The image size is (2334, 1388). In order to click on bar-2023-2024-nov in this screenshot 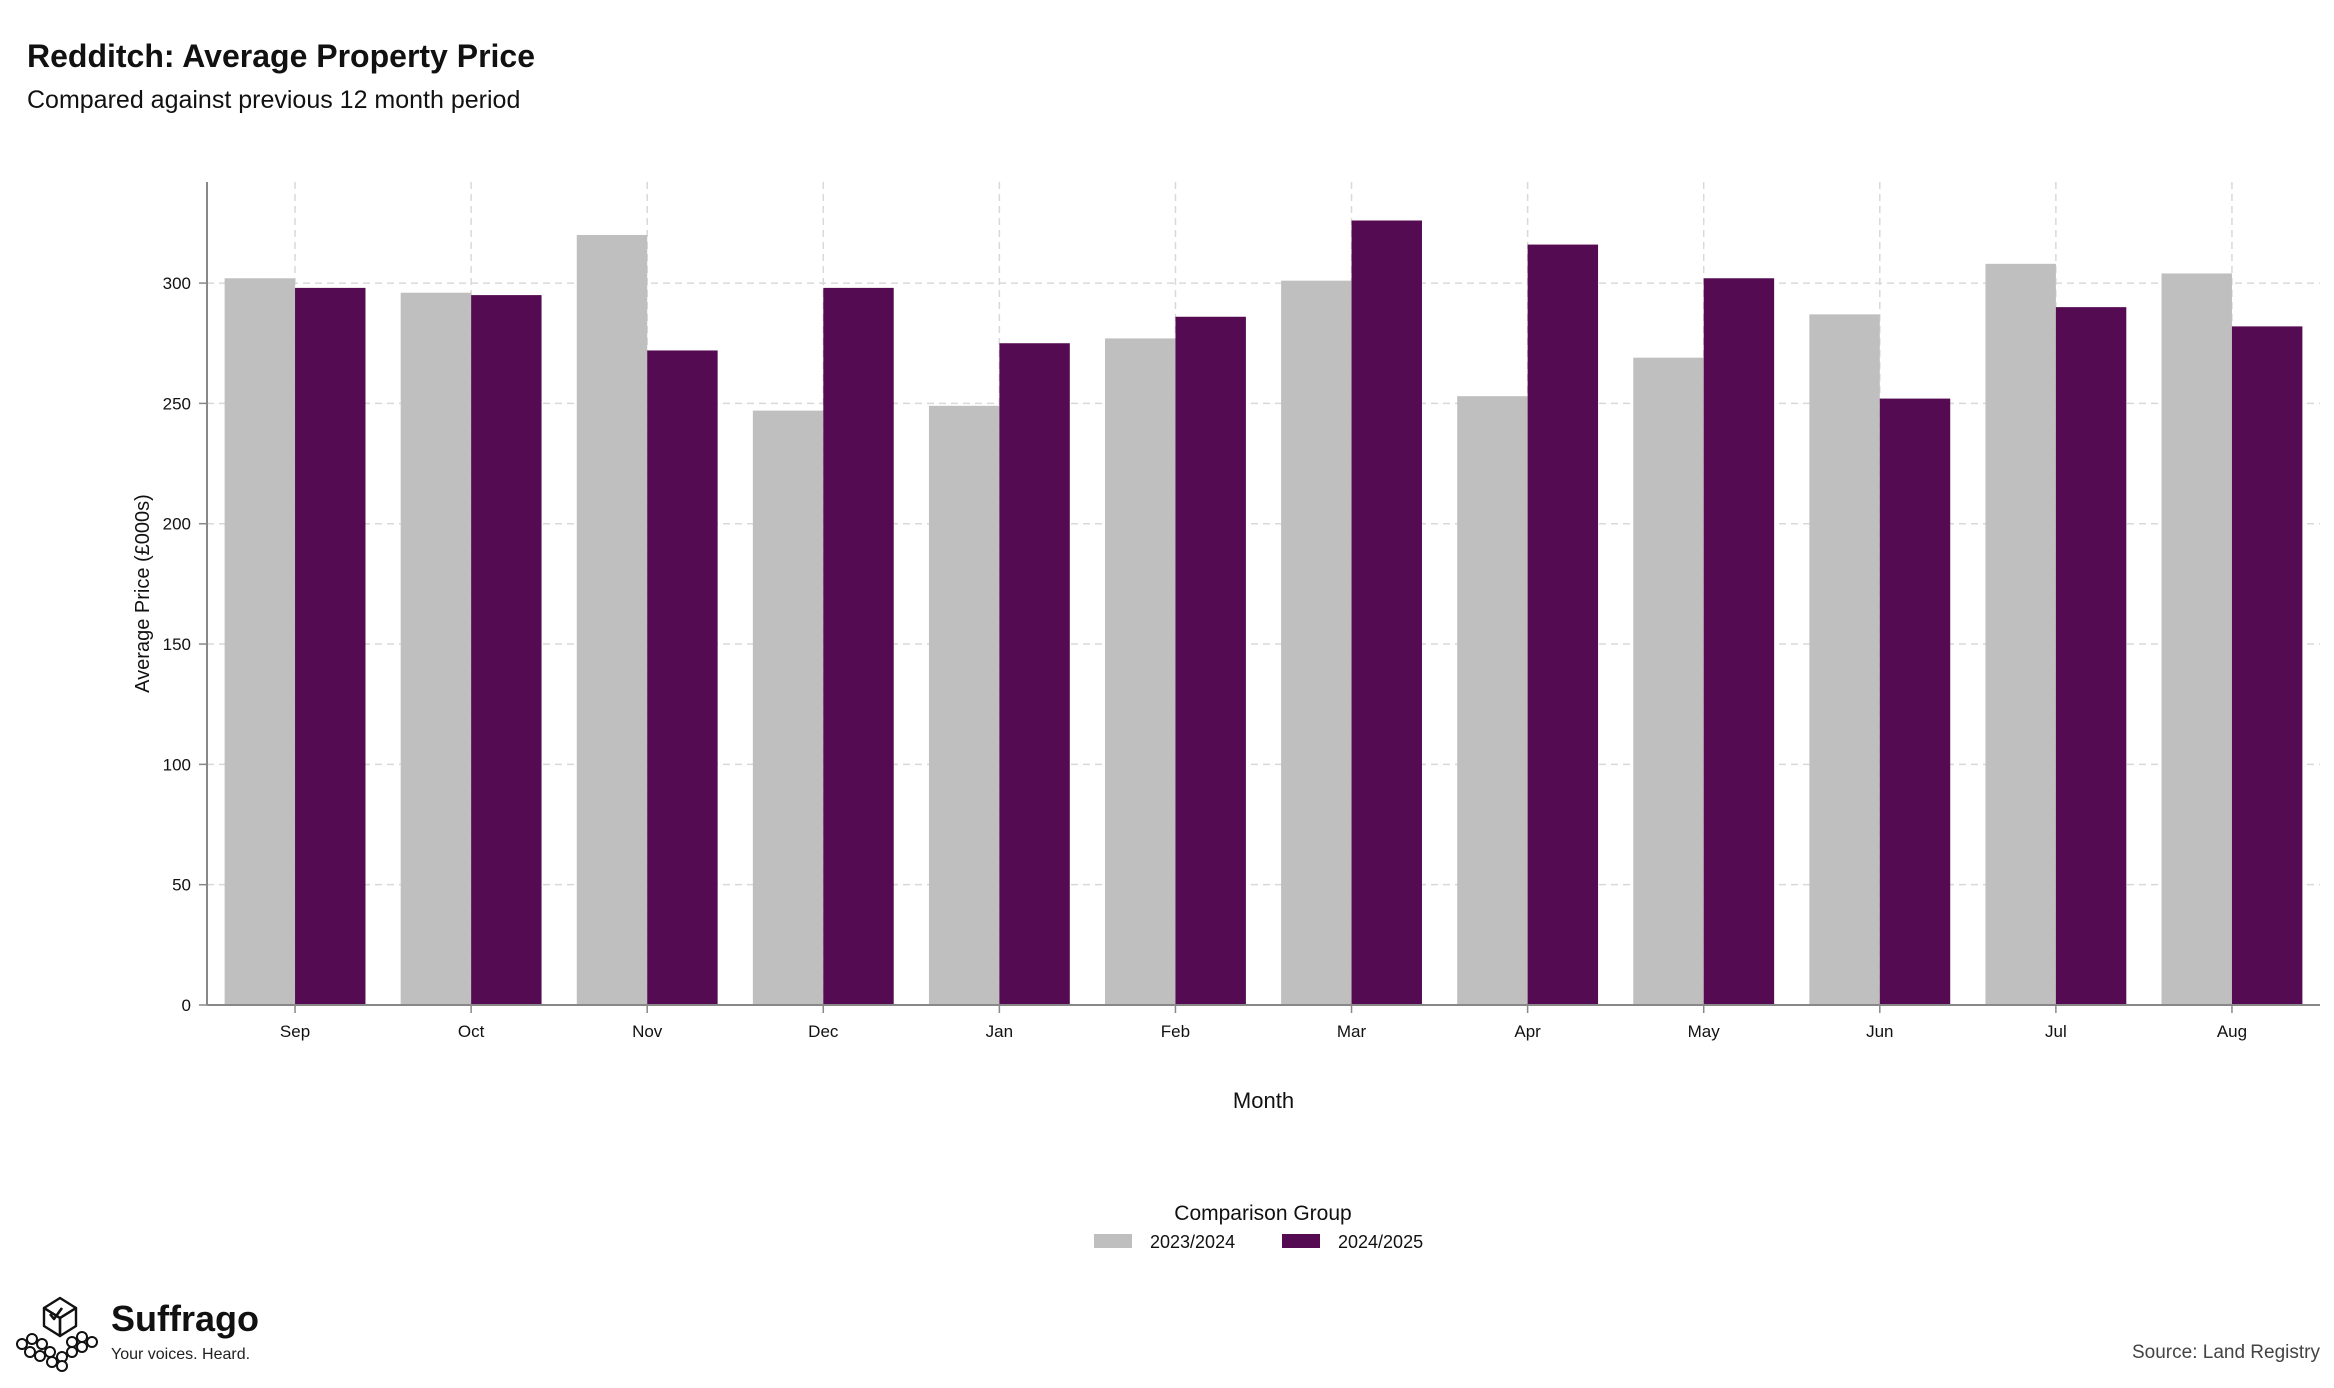, I will do `click(612, 619)`.